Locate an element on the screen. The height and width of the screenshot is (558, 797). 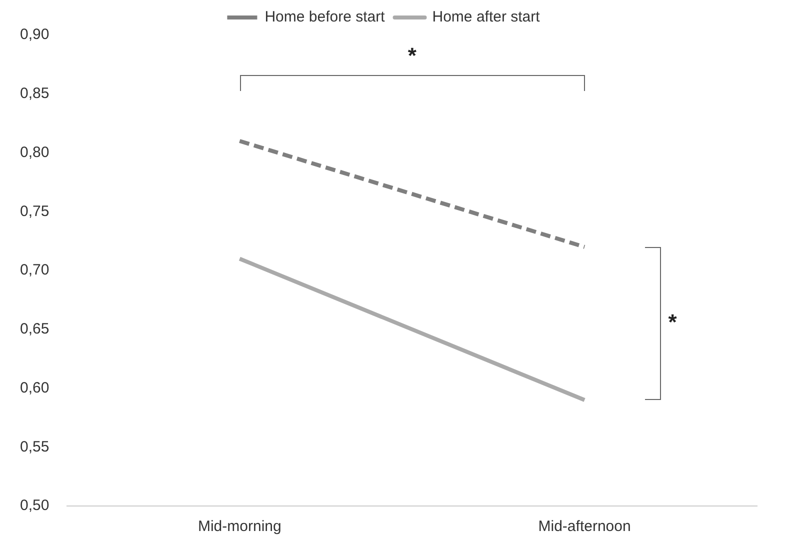
y-tick-label: 0,75 is located at coordinates (35, 211).